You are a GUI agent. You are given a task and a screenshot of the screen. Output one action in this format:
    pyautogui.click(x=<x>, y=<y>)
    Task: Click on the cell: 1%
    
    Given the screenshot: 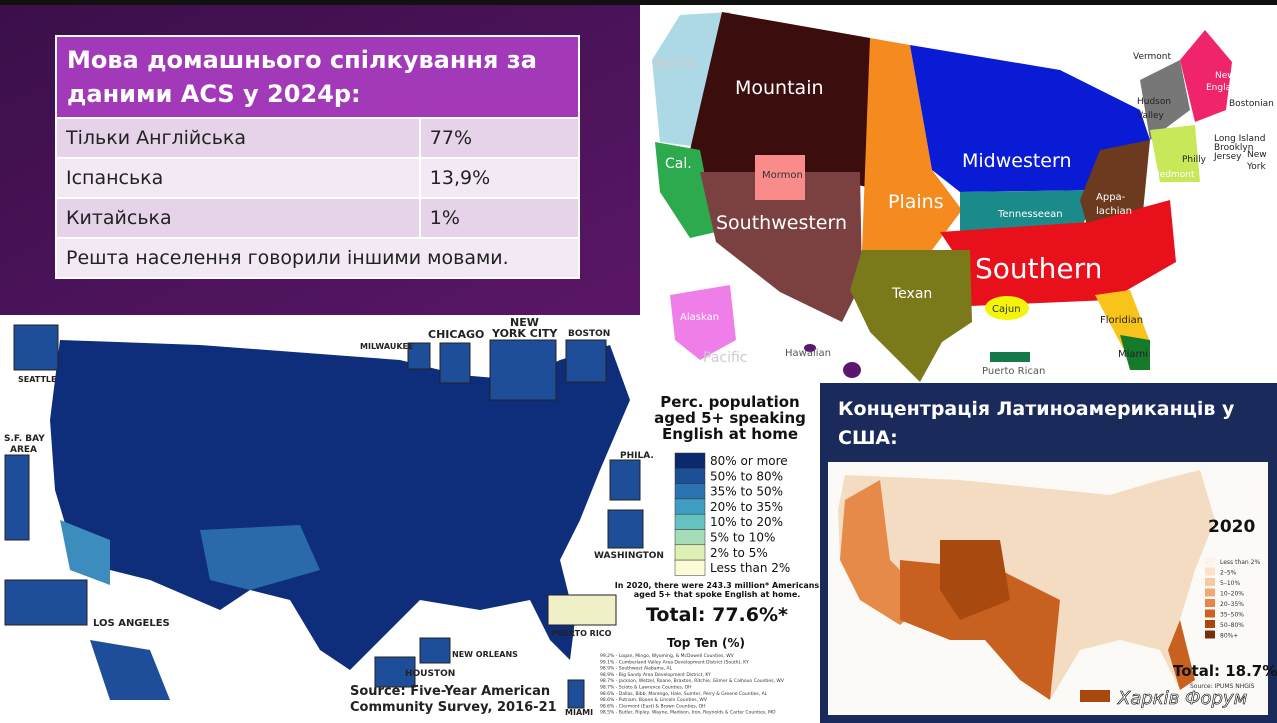 What is the action you would take?
    pyautogui.click(x=499, y=218)
    